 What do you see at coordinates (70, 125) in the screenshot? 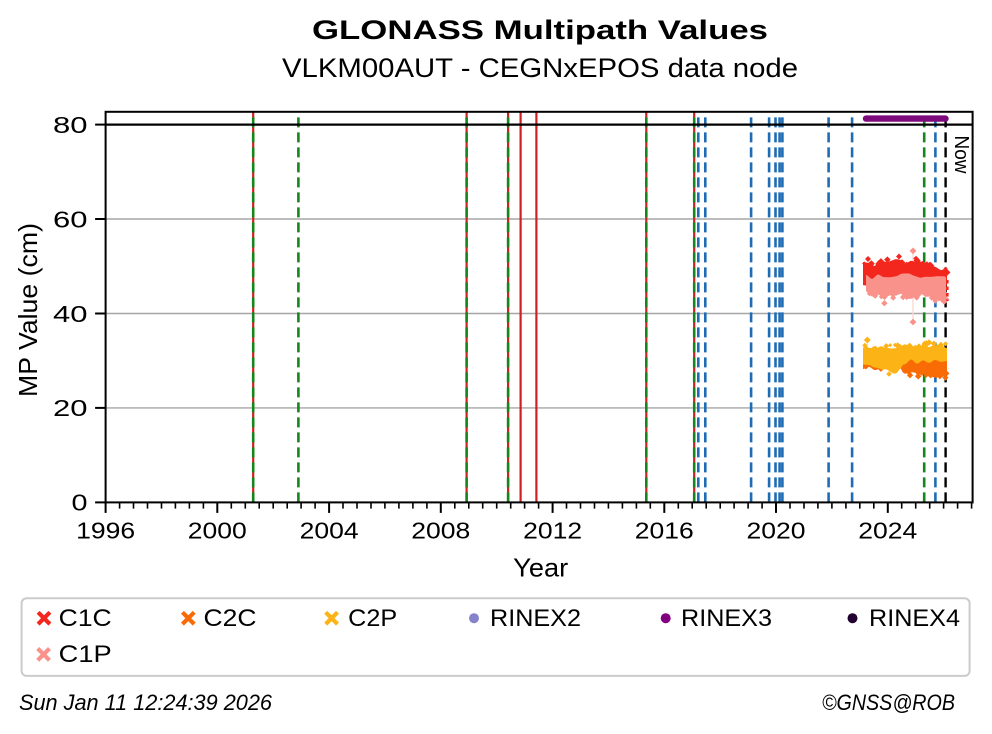
I see `svg-text: 80` at bounding box center [70, 125].